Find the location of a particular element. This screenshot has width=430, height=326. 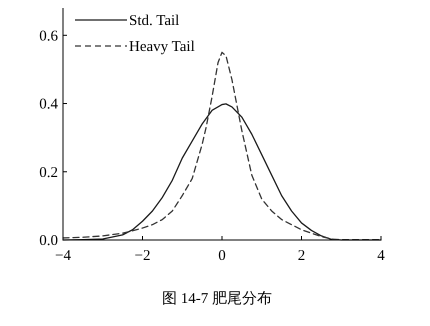

x-tick-label: 0 is located at coordinates (222, 256).